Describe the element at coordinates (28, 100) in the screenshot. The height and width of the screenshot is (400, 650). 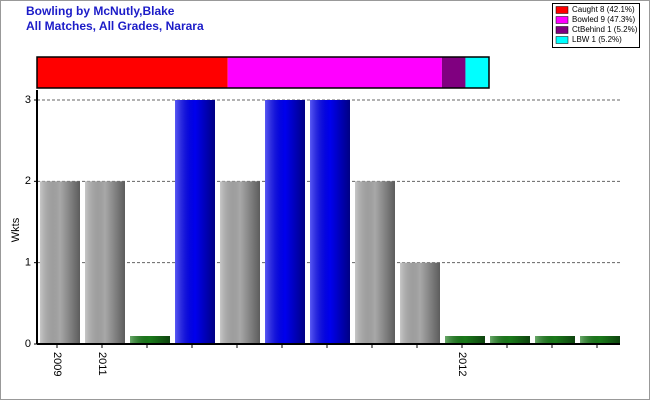
I see `y-tick-label: 3` at that location.